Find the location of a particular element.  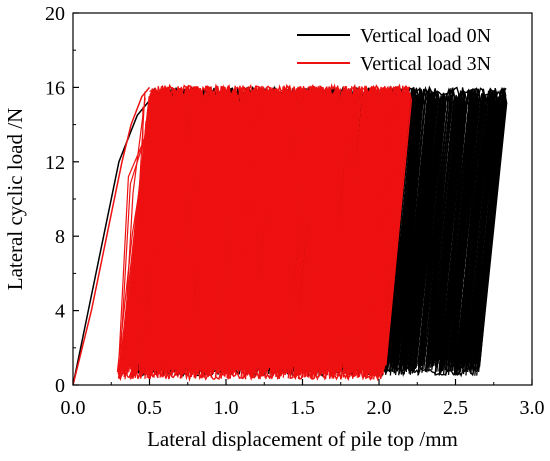

y-axis-title: Lateral cyclic load /N is located at coordinates (15, 199).